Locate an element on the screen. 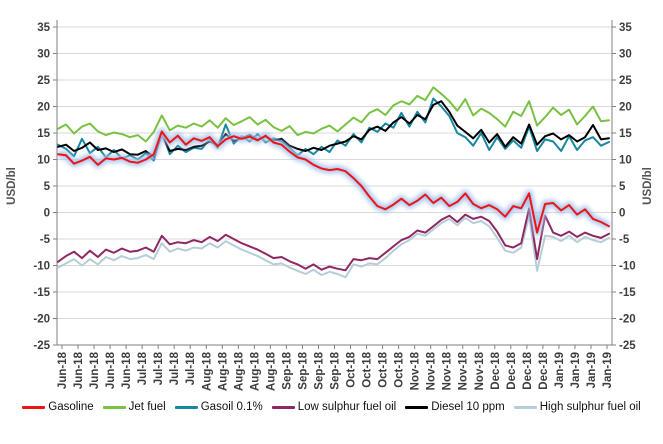  legend-item-gasoil-0-1: Gasoil 0.1% is located at coordinates (218, 407).